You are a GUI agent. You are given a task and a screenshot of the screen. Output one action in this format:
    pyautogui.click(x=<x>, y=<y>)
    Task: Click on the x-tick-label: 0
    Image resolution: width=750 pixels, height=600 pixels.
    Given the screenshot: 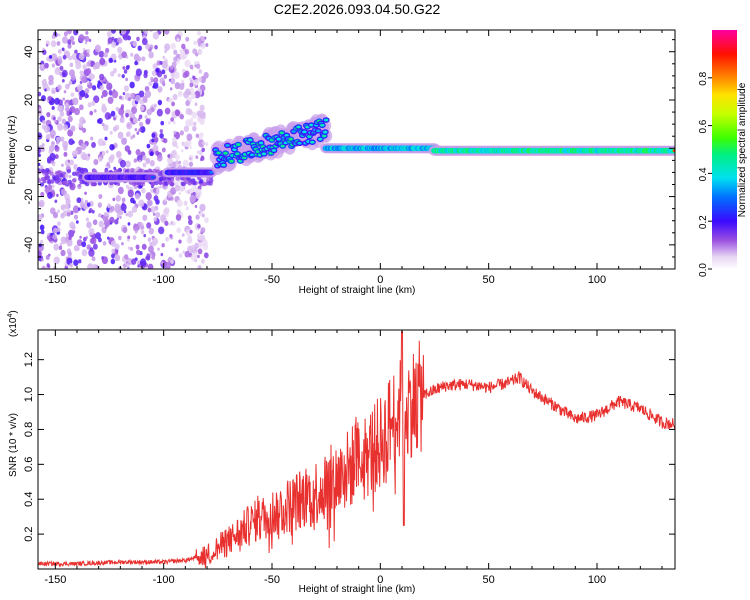 What is the action you would take?
    pyautogui.click(x=380, y=580)
    